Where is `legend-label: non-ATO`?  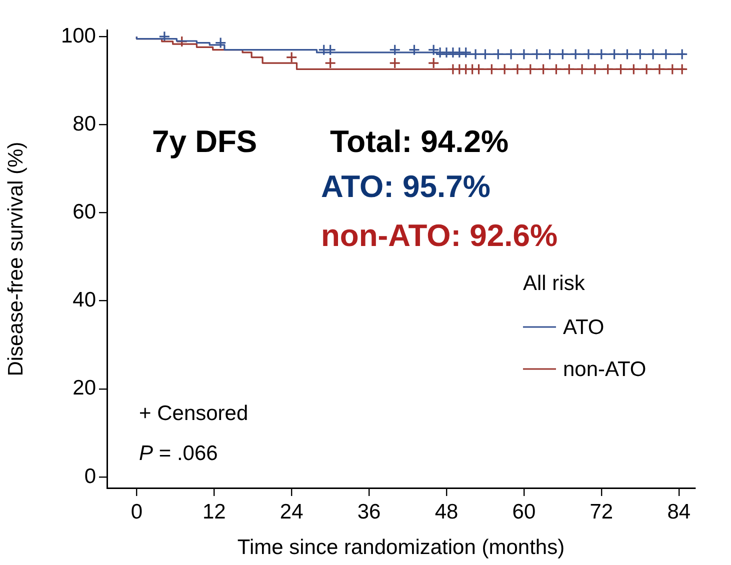
legend-label: non-ATO is located at coordinates (604, 369).